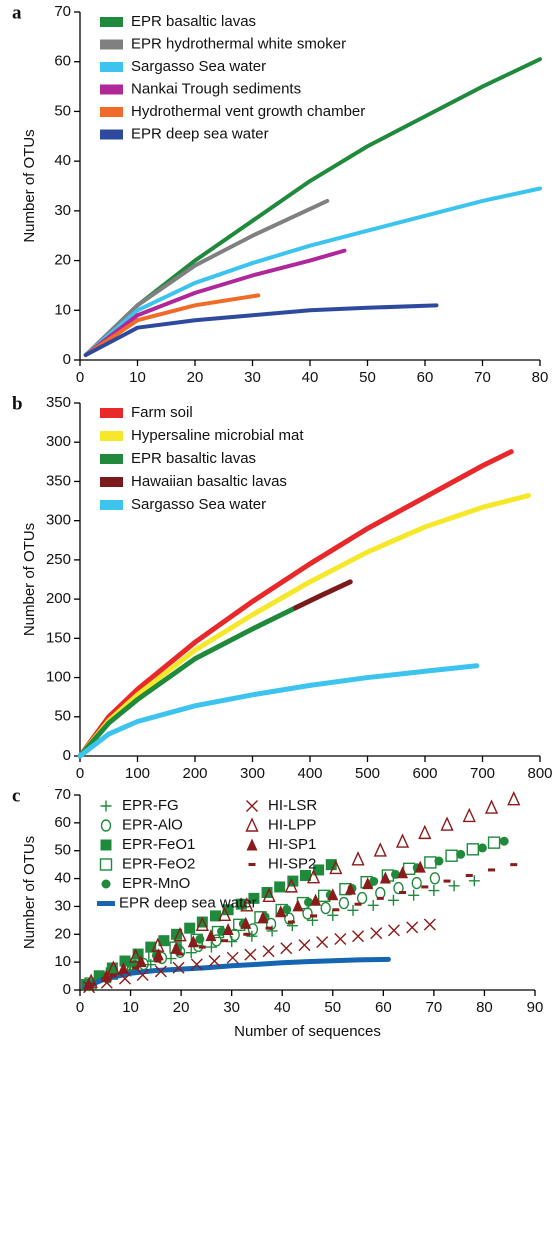 Image resolution: width=559 pixels, height=1238 pixels. What do you see at coordinates (231, 1007) in the screenshot?
I see `x-tick-label: 30` at bounding box center [231, 1007].